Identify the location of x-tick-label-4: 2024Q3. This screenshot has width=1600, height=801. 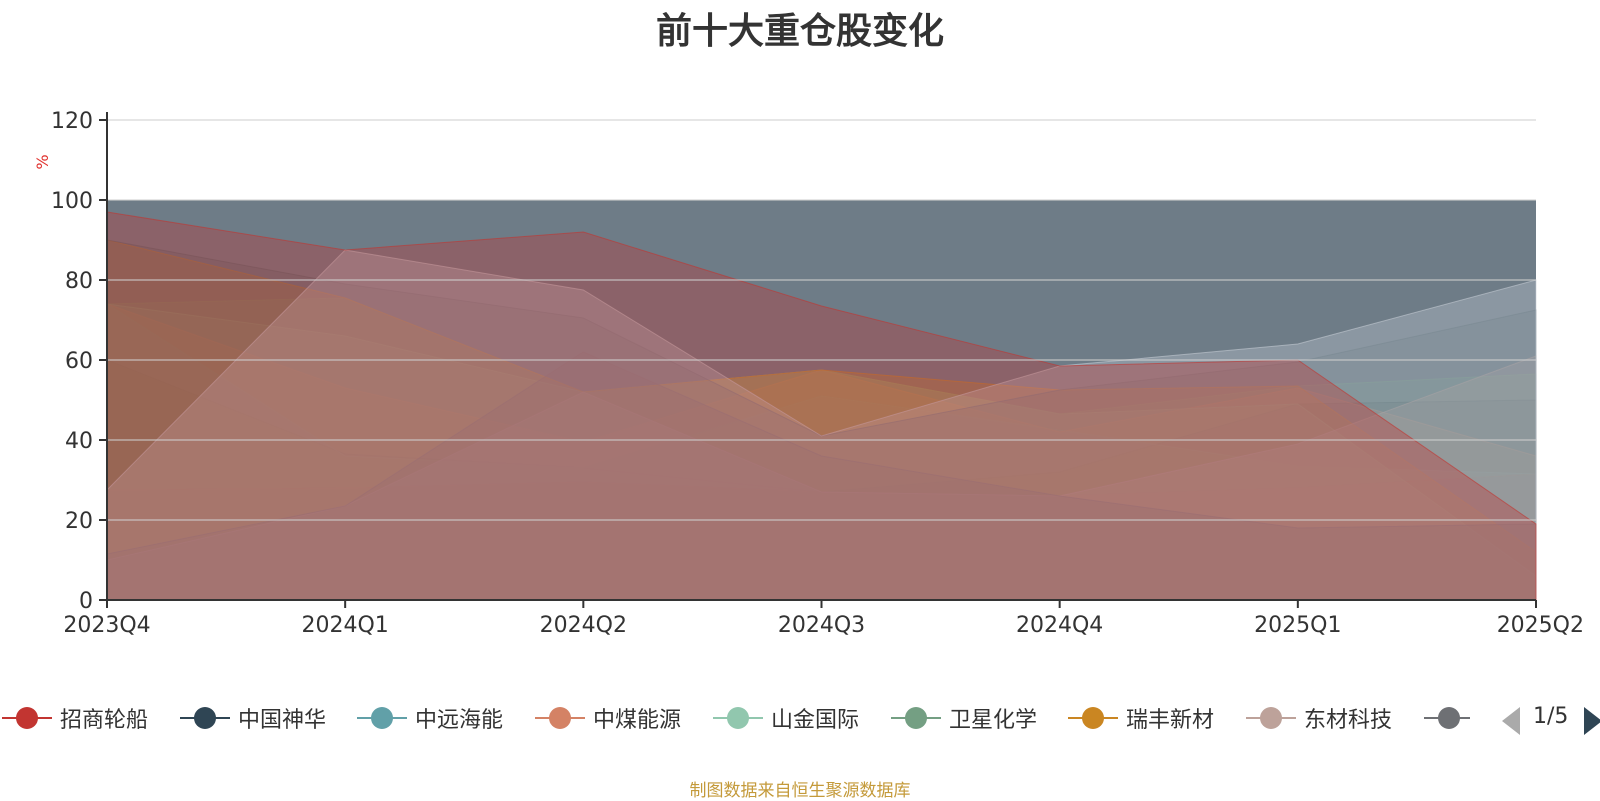
(821, 625).